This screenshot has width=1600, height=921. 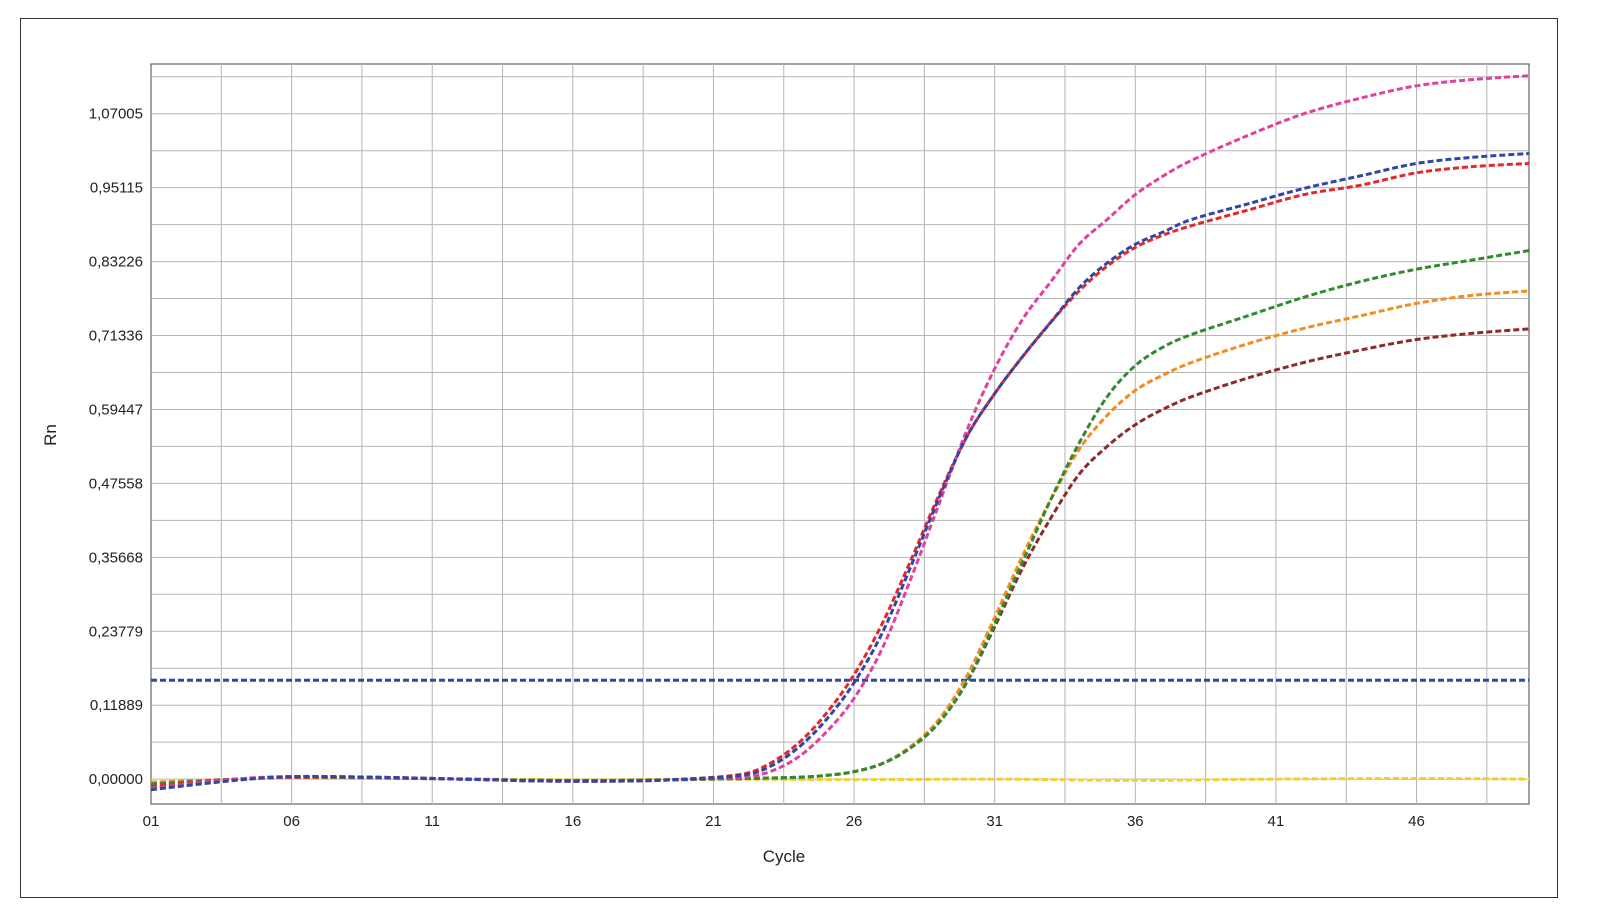 I want to click on x-tick-label: 46, so click(x=1416, y=821).